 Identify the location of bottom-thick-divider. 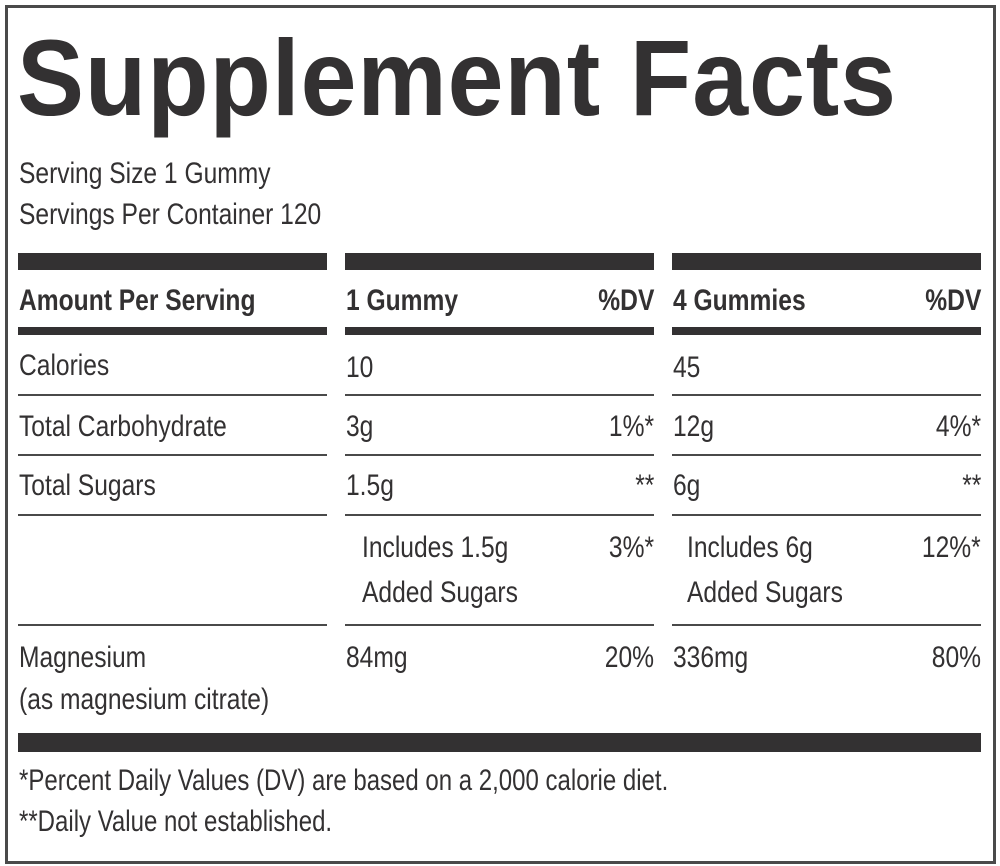
(499, 742).